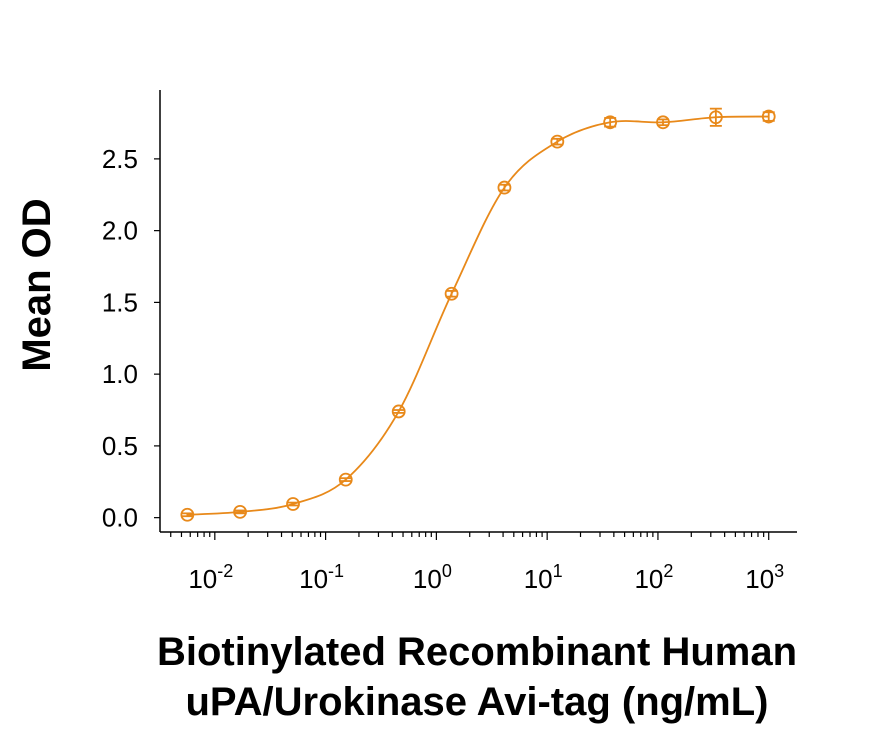 This screenshot has height=738, width=879. I want to click on x-tick-label: 10⁻², so click(210, 577).